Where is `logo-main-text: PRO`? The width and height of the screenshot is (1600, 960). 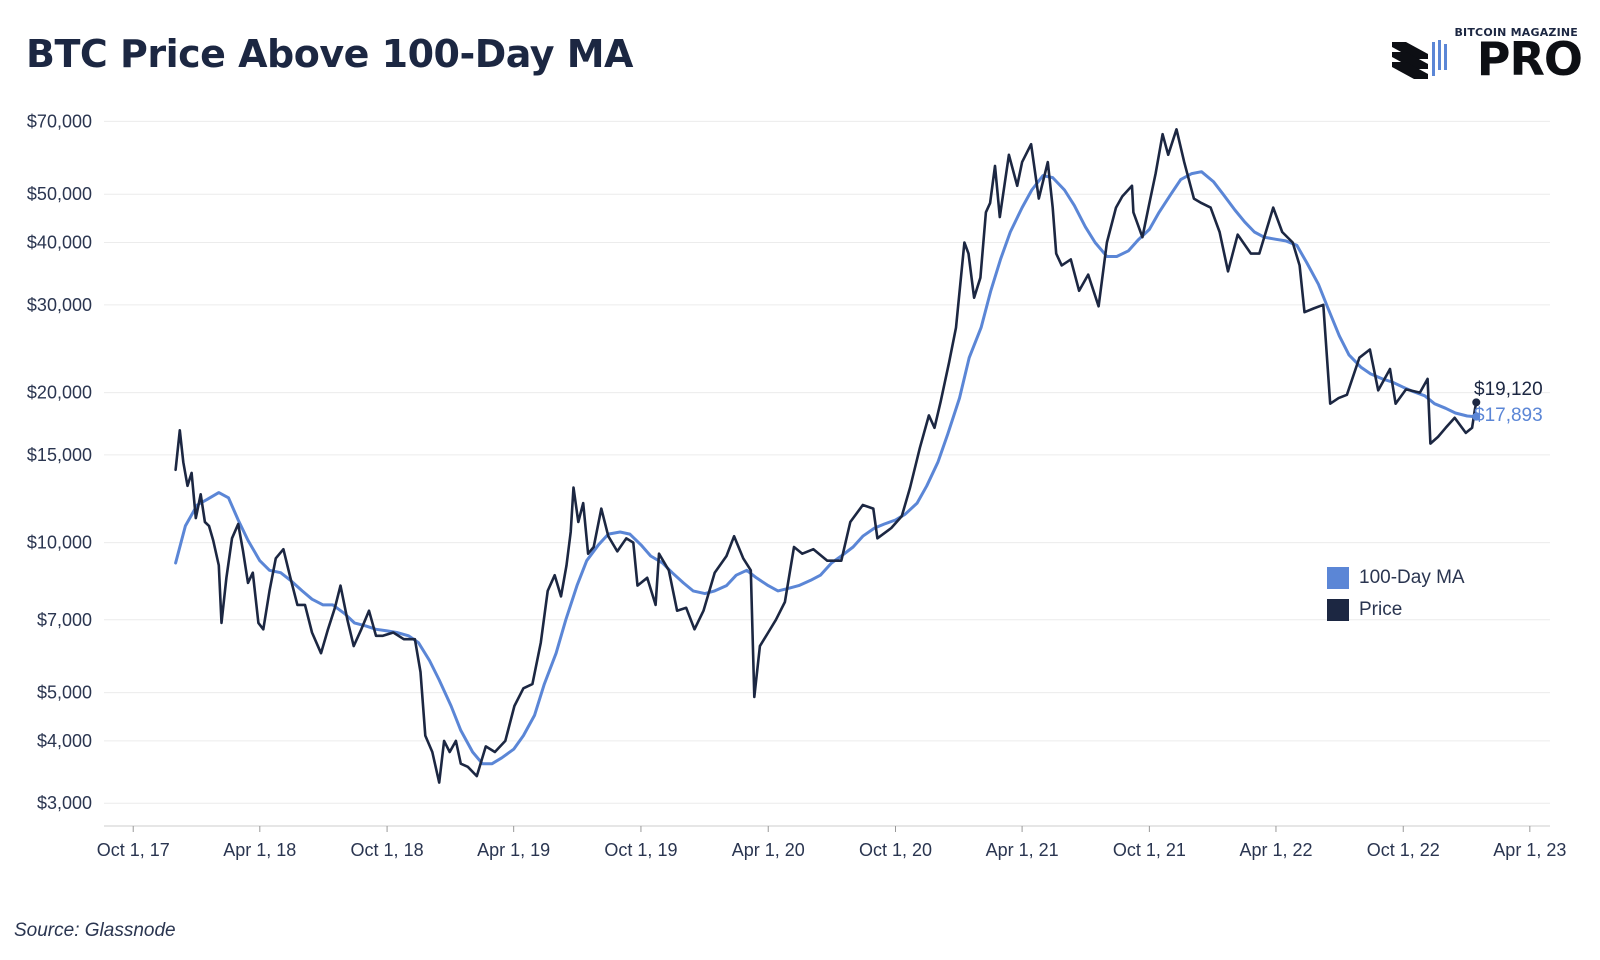 logo-main-text: PRO is located at coordinates (1529, 59).